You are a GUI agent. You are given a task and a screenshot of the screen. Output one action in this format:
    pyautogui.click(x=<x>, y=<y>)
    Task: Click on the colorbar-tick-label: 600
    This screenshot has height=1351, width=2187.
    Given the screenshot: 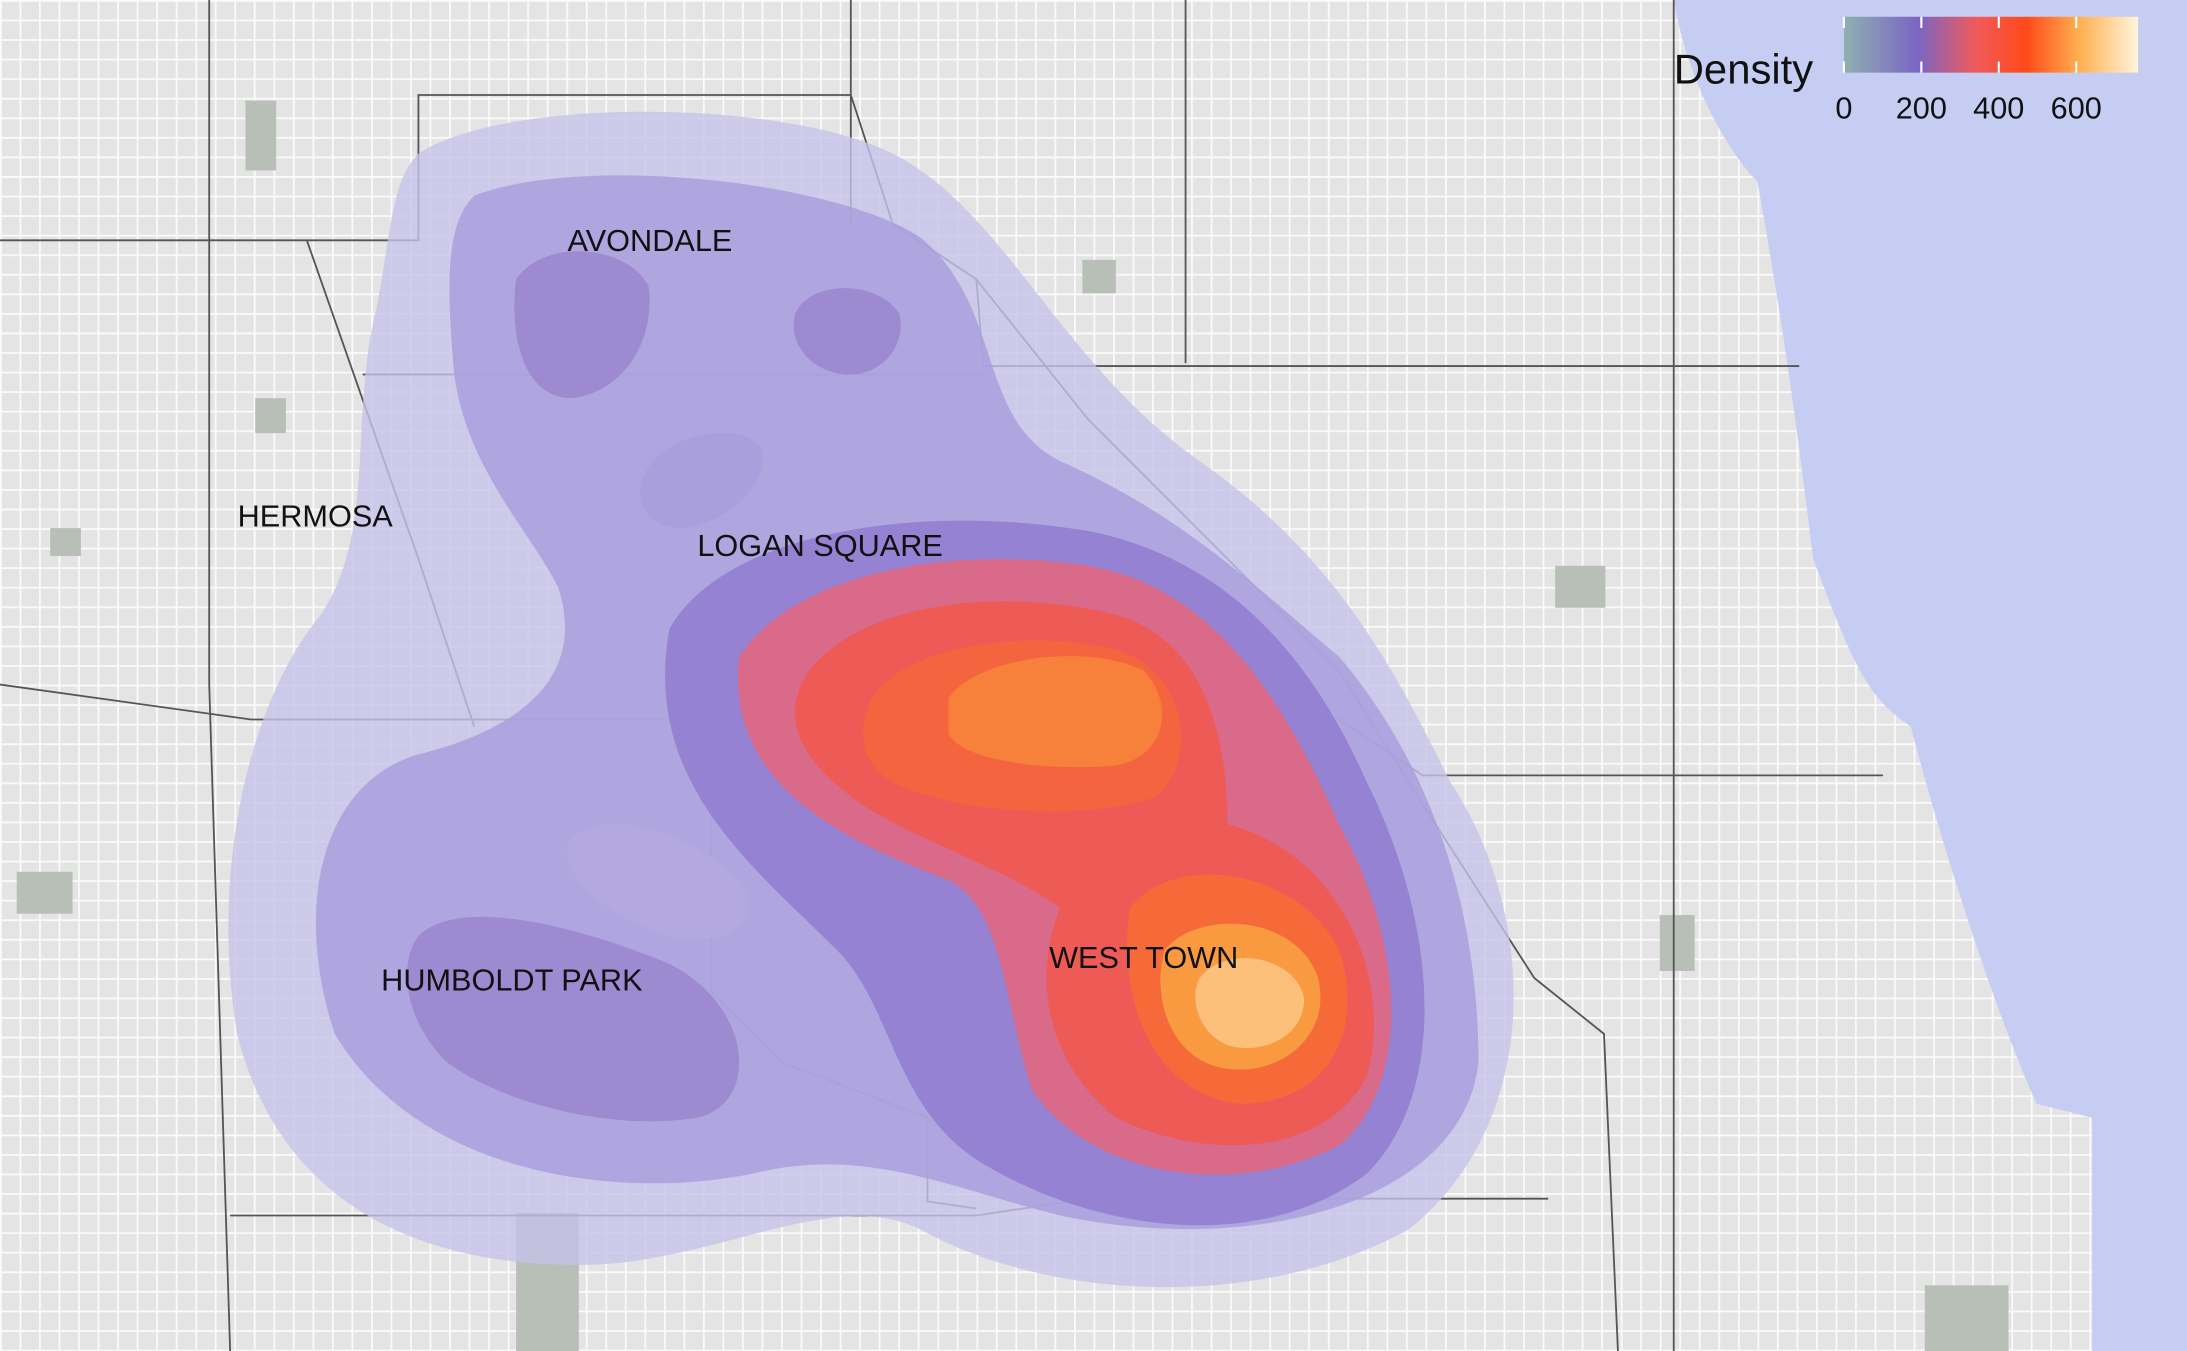 What is the action you would take?
    pyautogui.click(x=2076, y=107)
    